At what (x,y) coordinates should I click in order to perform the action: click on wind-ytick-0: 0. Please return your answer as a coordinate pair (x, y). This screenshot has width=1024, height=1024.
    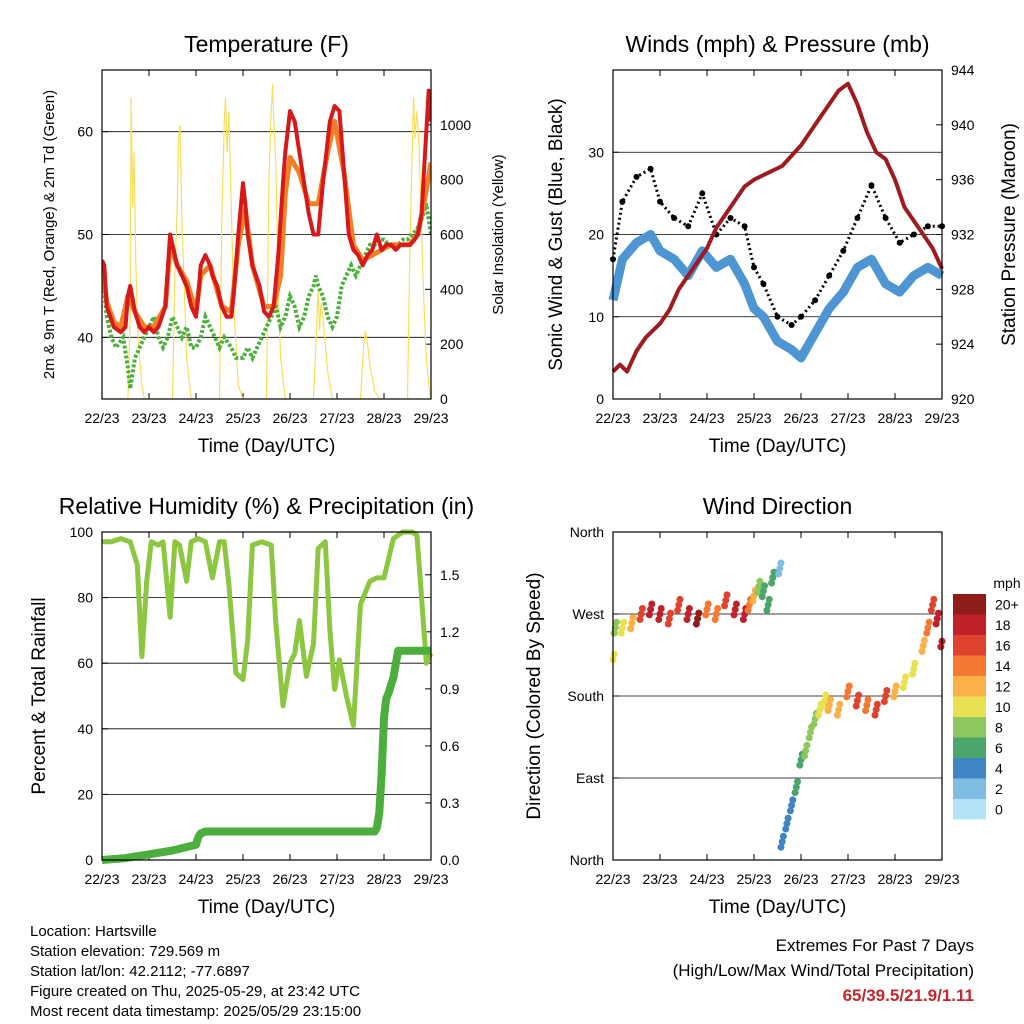
    Looking at the image, I should click on (600, 399).